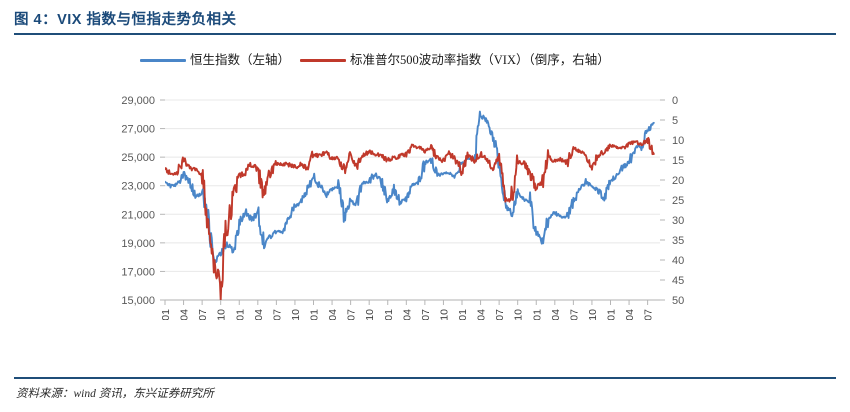  Describe the element at coordinates (678, 241) in the screenshot. I see `y-axis-right-tick-label: 35` at that location.